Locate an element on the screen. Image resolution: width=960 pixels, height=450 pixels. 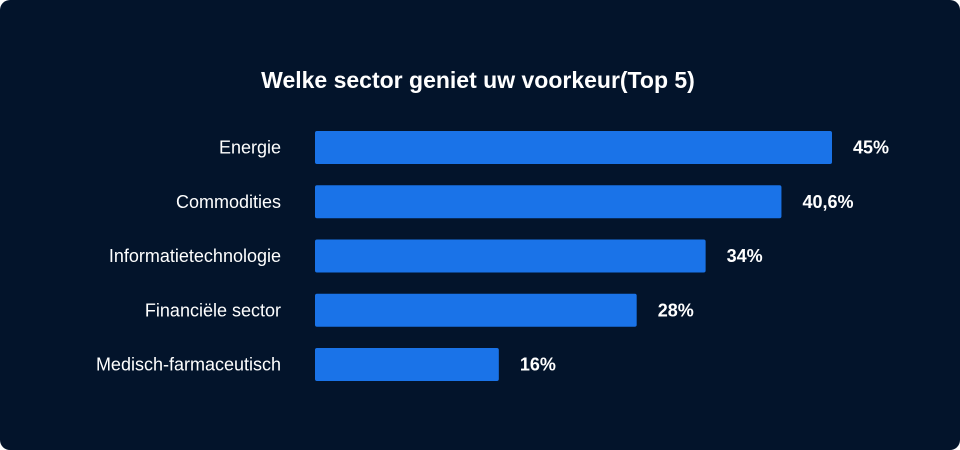
chart-title: Welke sector geniet uw voorkeur(Top 5) is located at coordinates (478, 80).